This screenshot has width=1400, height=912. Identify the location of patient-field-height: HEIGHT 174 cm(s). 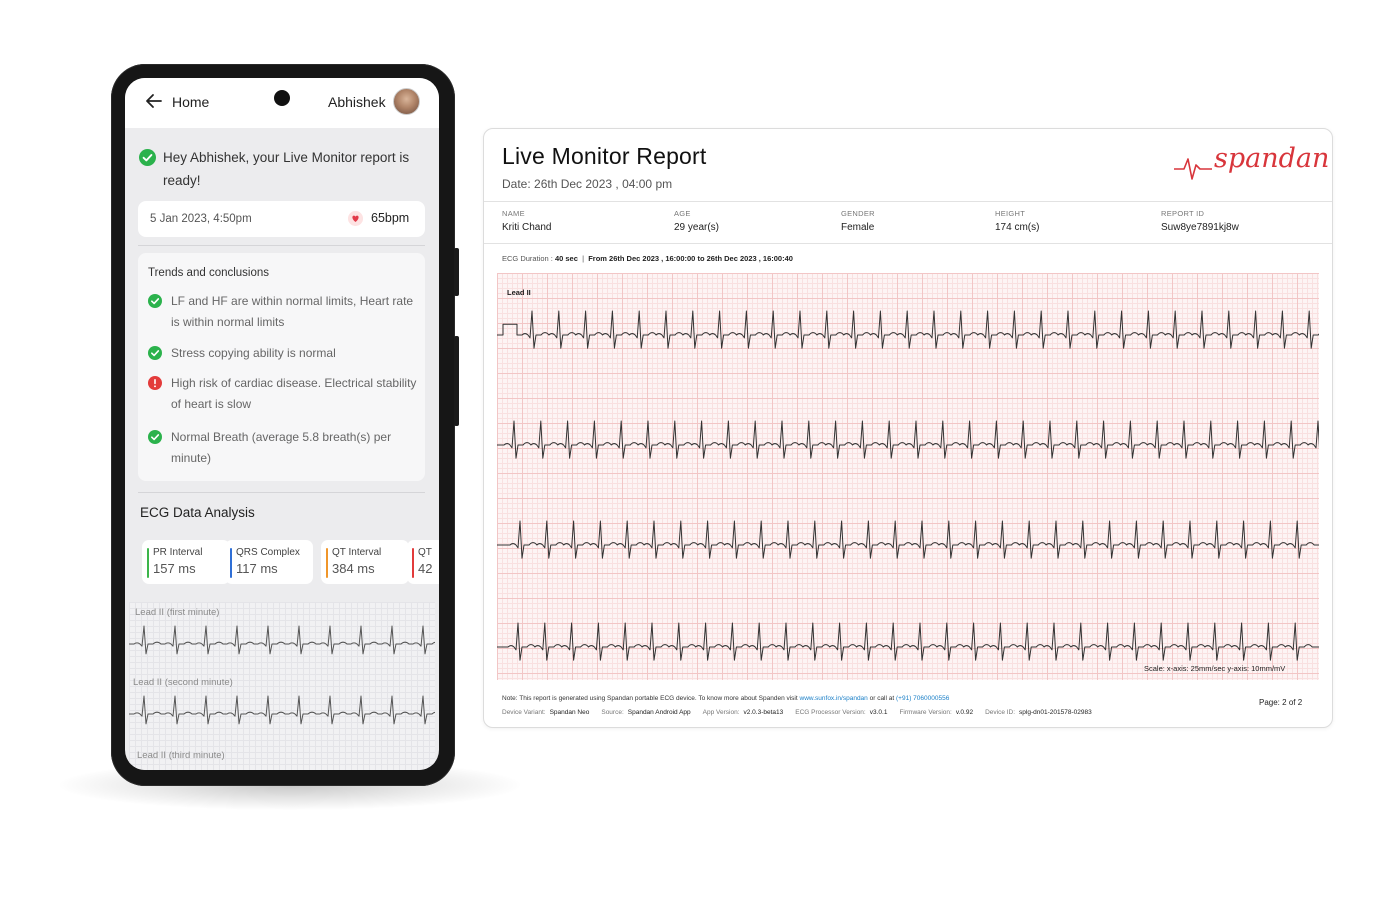
(1017, 221).